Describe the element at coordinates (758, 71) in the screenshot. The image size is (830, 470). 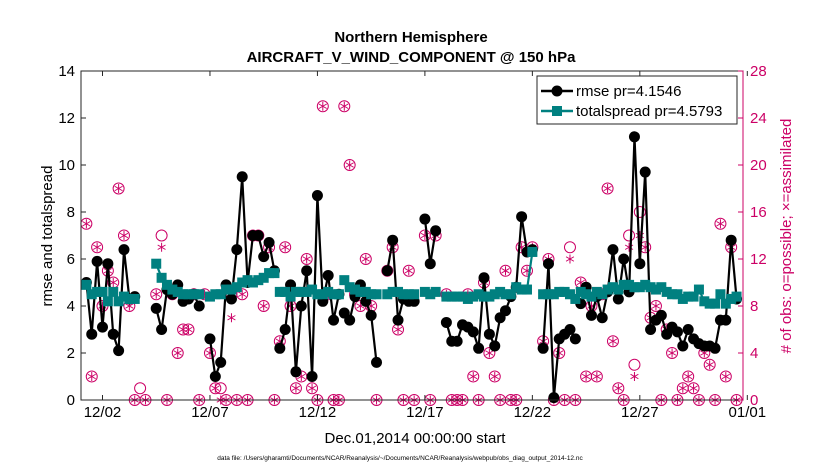
I see `y-right-tick-label: 28` at that location.